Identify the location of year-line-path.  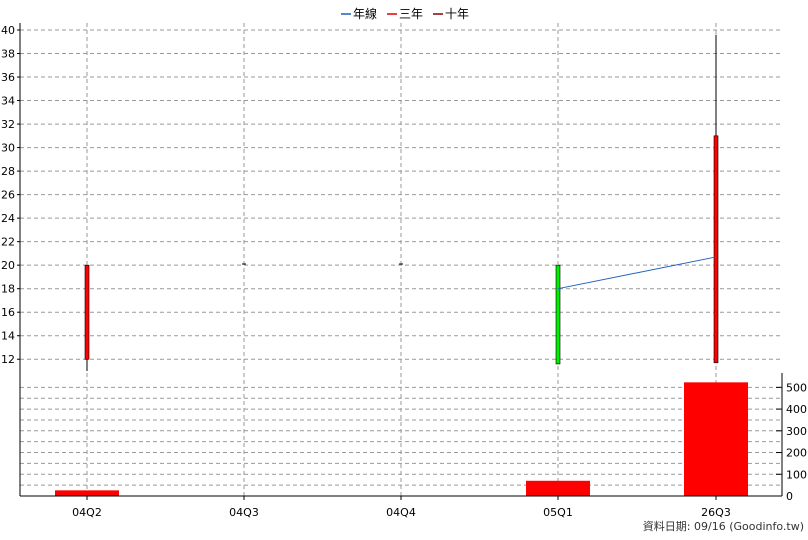
(637, 273).